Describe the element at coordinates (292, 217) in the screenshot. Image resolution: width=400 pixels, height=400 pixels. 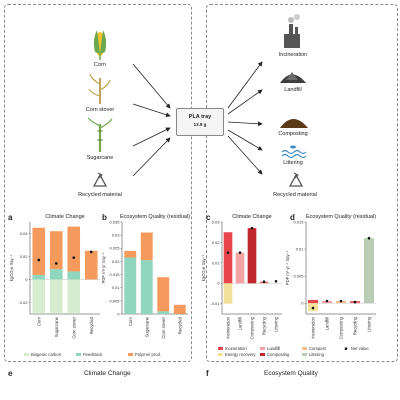
I see `panel-letter-d: d` at that location.